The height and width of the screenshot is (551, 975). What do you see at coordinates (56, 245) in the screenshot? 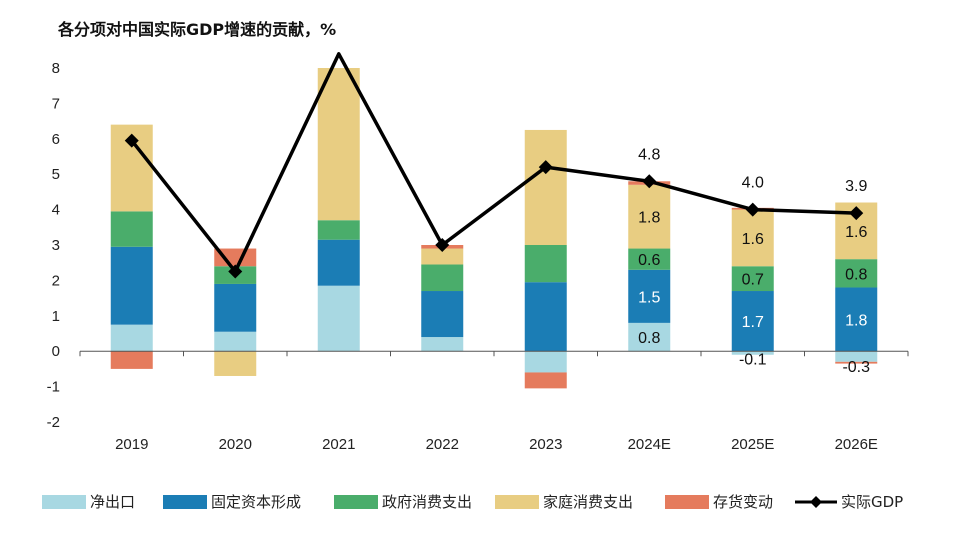
I see `y-tick-label: 3` at bounding box center [56, 245].